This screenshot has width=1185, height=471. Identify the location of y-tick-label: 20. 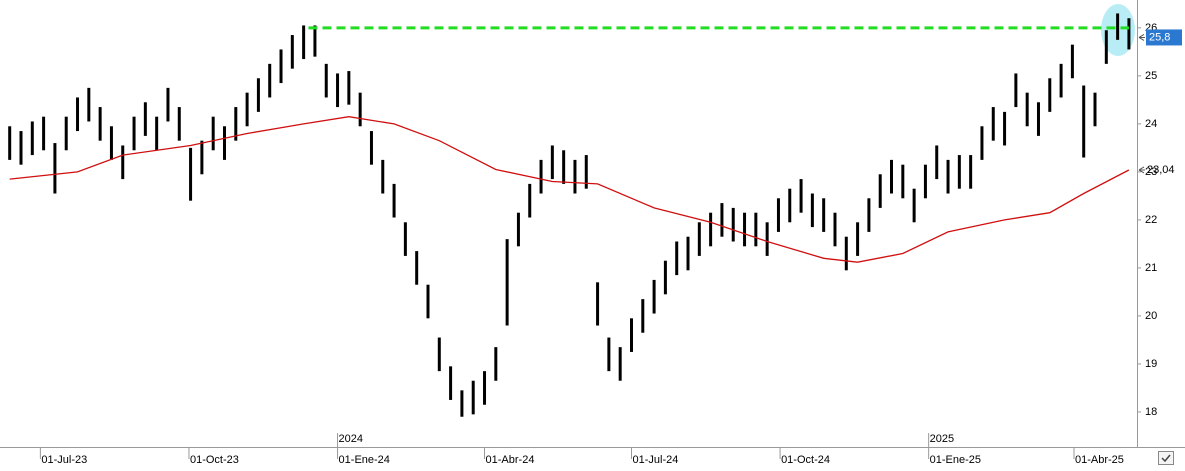
(1151, 316).